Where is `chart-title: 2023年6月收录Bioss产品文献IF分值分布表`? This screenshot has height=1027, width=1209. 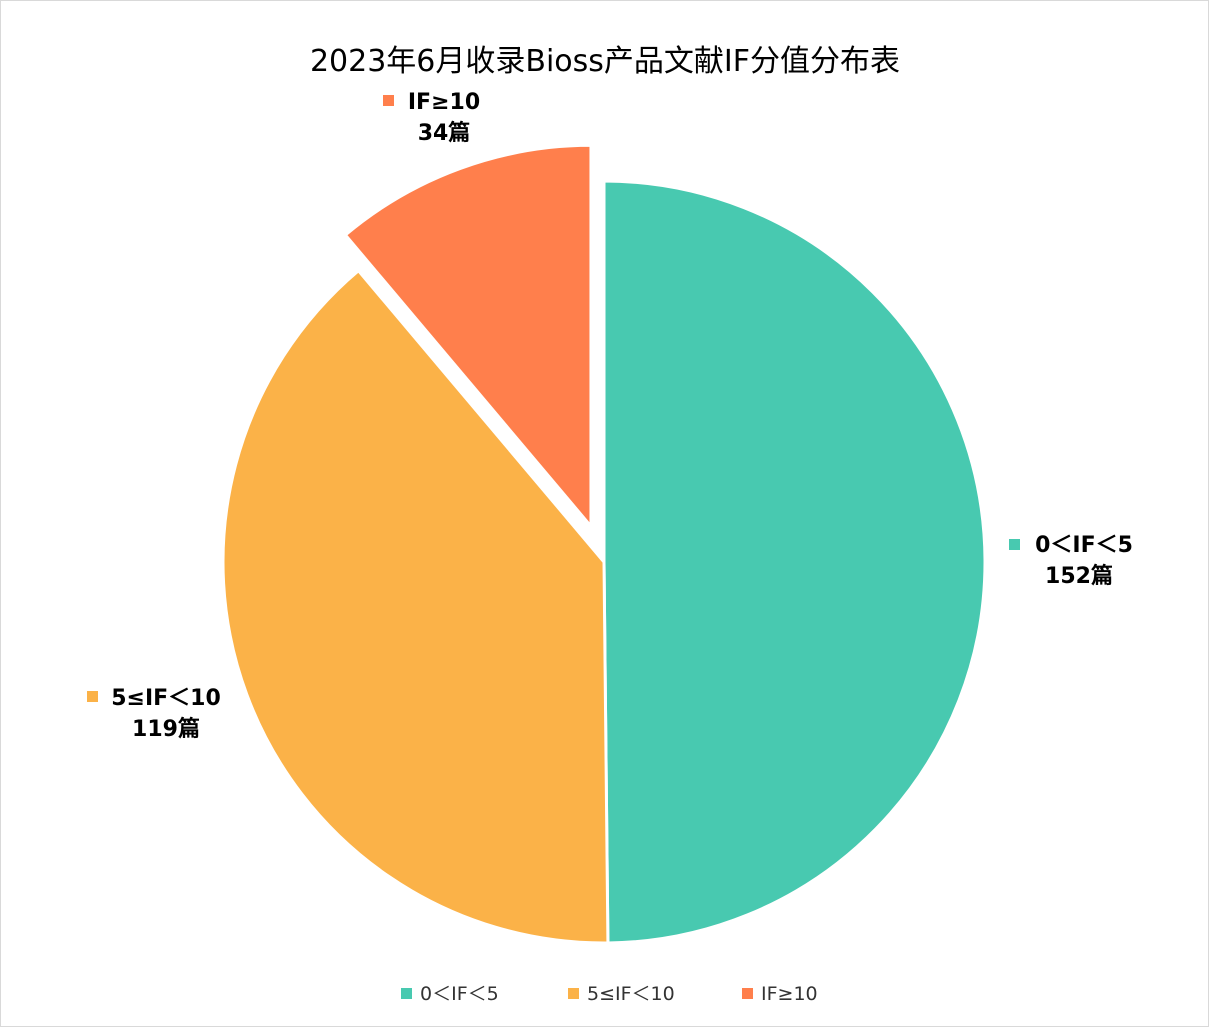
chart-title: 2023年6月收录Bioss产品文献IF分值分布表 is located at coordinates (605, 61).